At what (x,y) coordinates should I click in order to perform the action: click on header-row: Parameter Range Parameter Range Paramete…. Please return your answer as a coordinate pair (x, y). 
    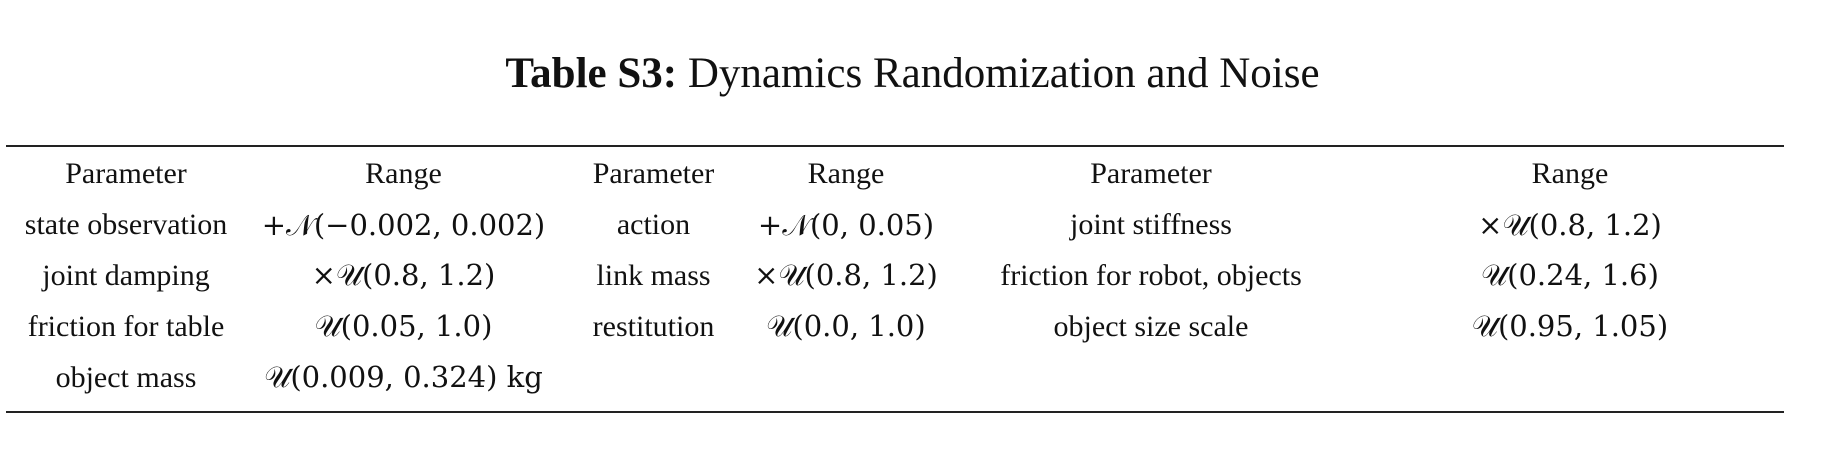
    Looking at the image, I should click on (895, 174).